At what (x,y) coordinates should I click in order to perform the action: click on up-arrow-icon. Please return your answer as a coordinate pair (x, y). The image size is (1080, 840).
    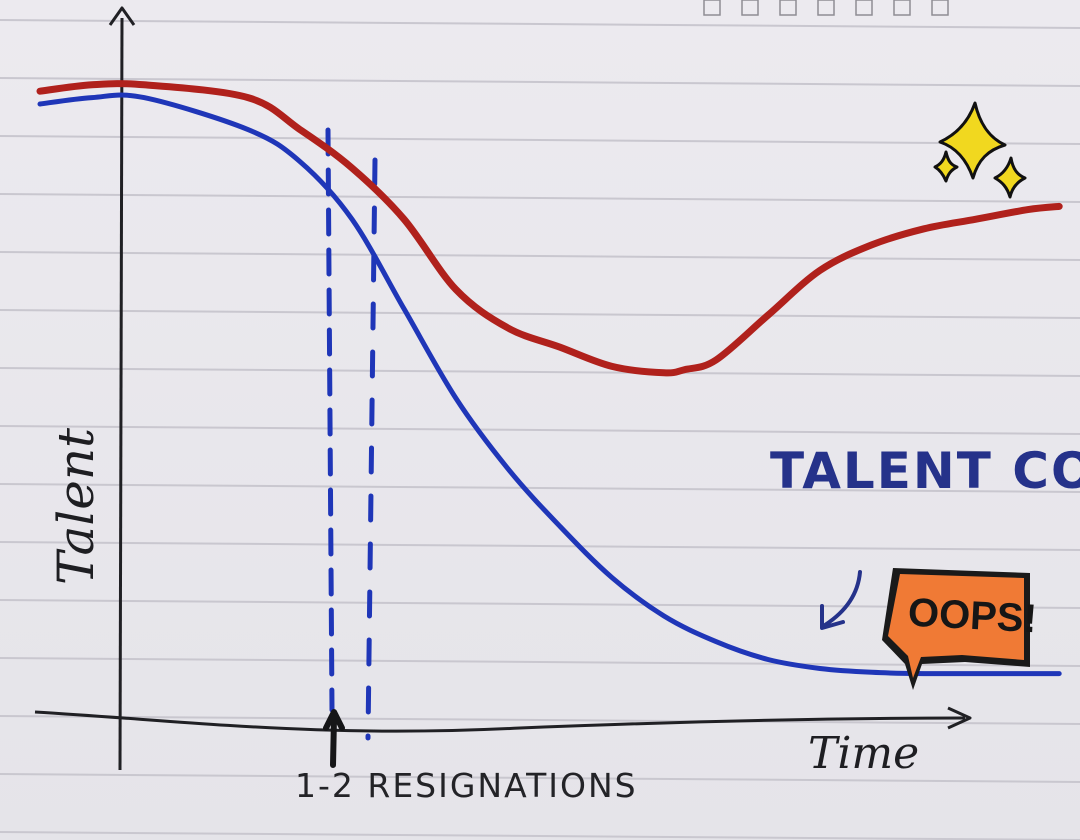
    Looking at the image, I should click on (334, 738).